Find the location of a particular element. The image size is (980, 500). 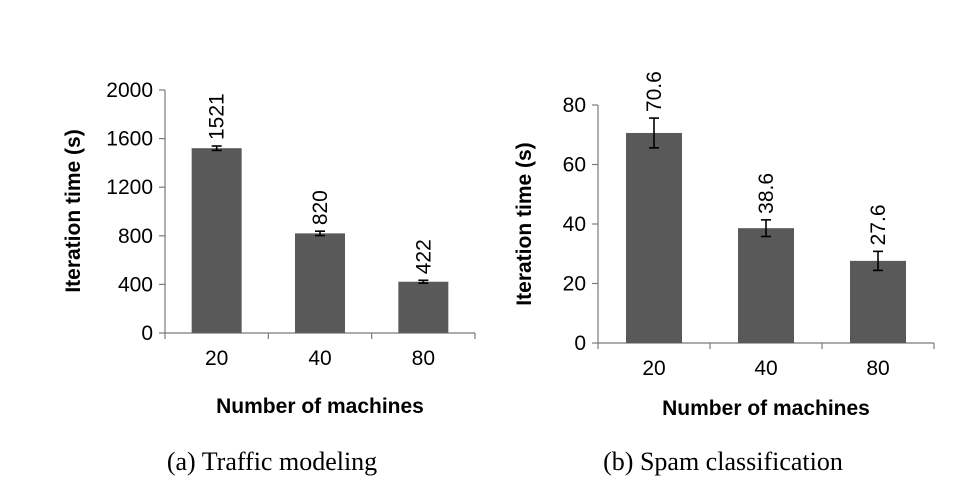

y-tick-label: 1600 is located at coordinates (129, 139).